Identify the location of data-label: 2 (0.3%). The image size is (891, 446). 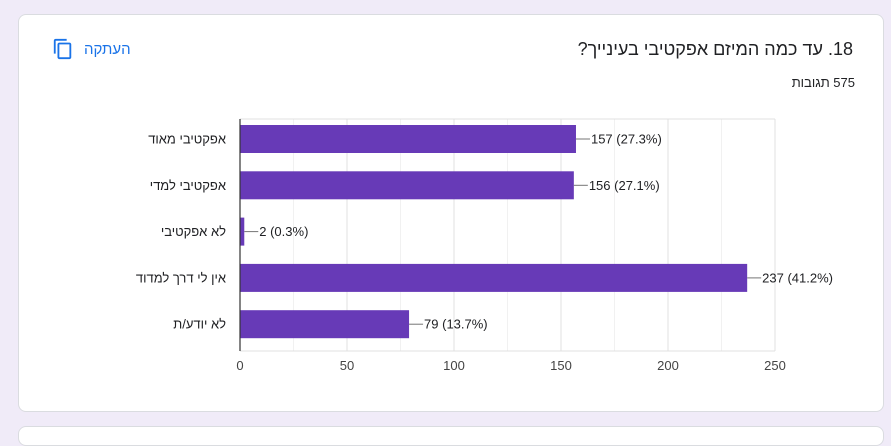
(283, 231).